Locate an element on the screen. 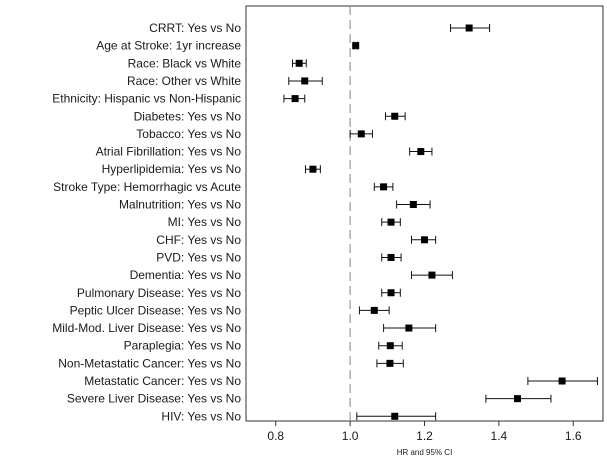  row-label: Hyperlipidemia: Yes vs No is located at coordinates (172, 169).